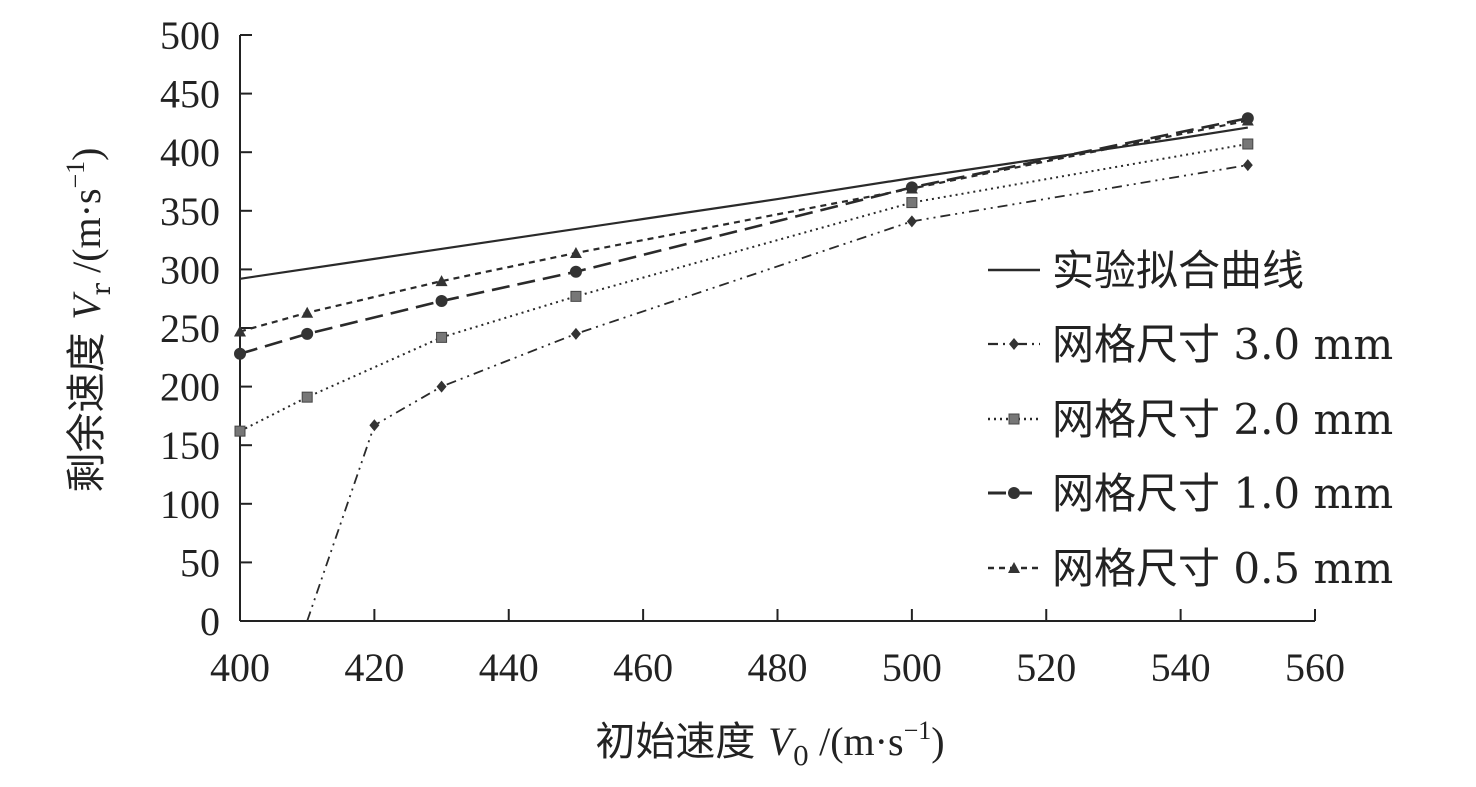 The width and height of the screenshot is (1476, 787). What do you see at coordinates (190, 35) in the screenshot?
I see `y-tick-label: 500` at bounding box center [190, 35].